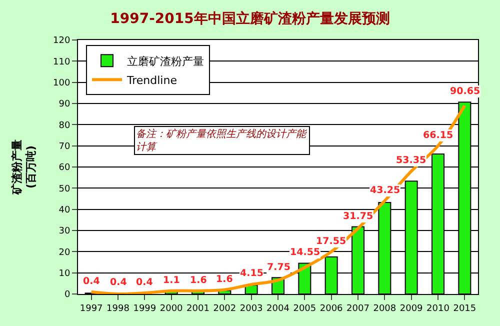 The image size is (500, 326). I want to click on x-tick-label: 1999, so click(144, 309).